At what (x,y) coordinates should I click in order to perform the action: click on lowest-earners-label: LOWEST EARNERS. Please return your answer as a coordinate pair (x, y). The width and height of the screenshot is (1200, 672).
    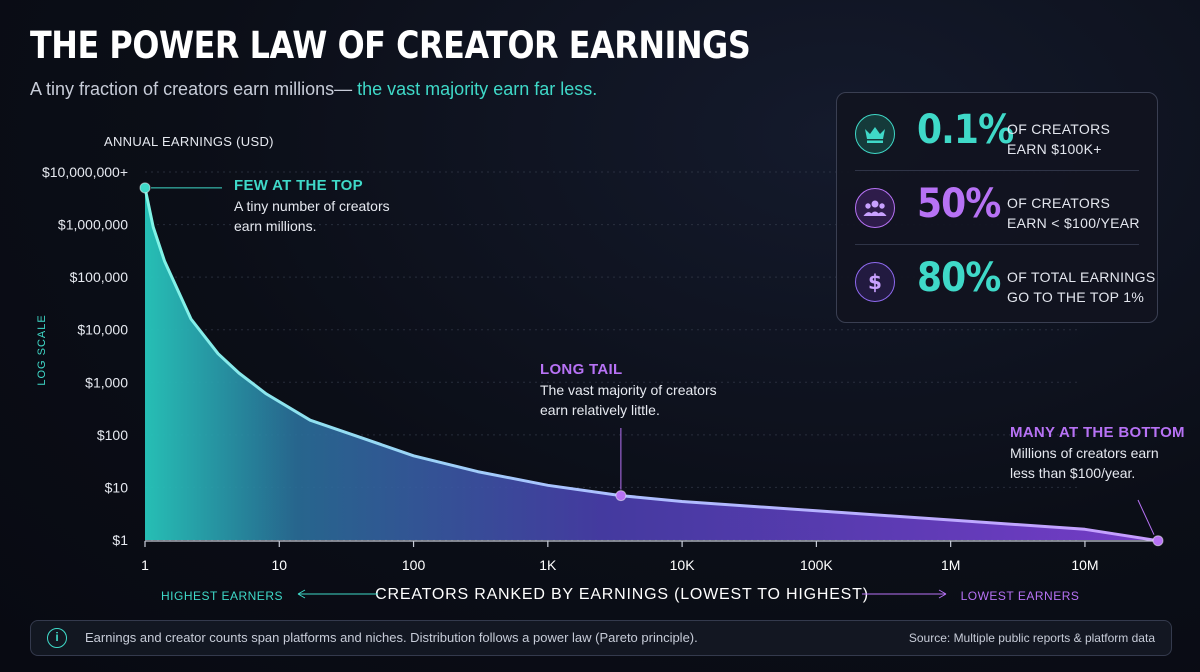
    Looking at the image, I should click on (1020, 596).